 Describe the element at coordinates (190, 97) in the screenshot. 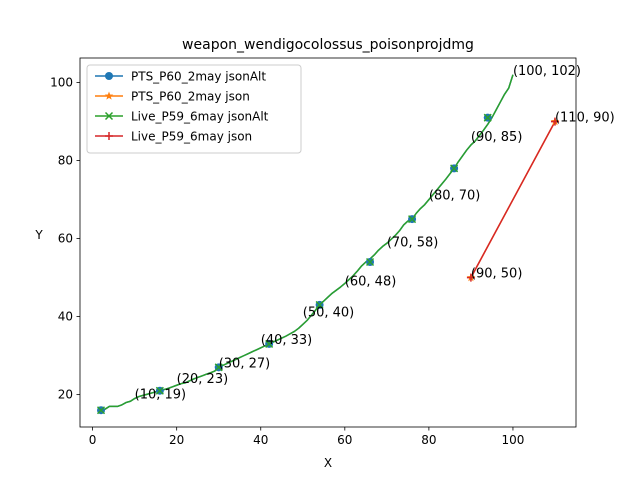

I see `legend-label: PTS_P60_2may json` at that location.